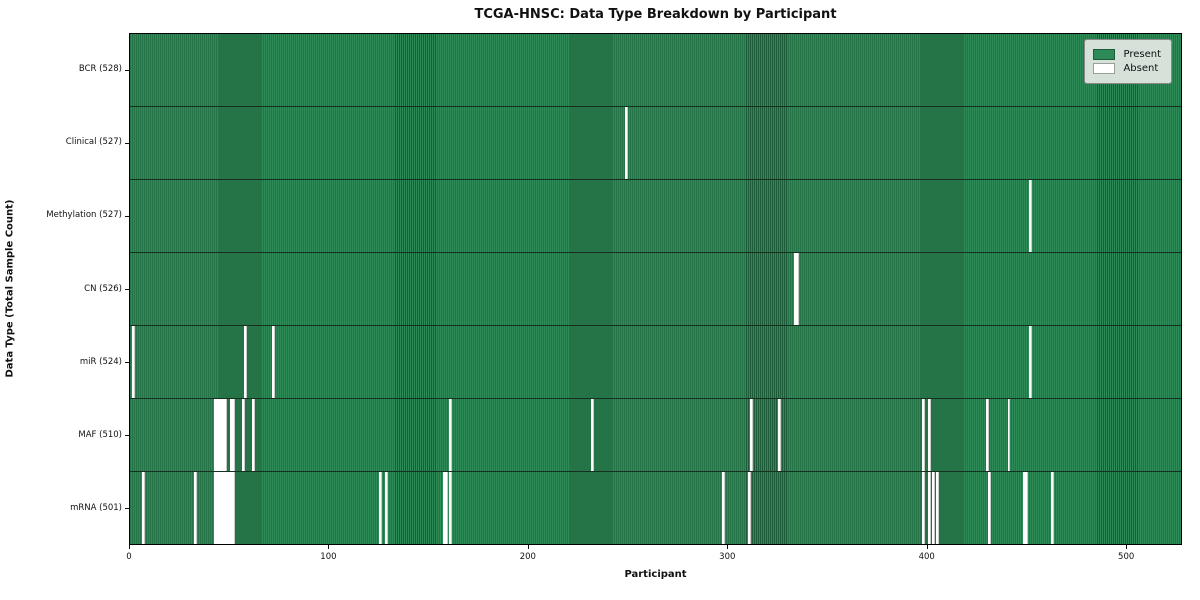 The height and width of the screenshot is (600, 1200). I want to click on x-tick-label-200: 200, so click(527, 557).